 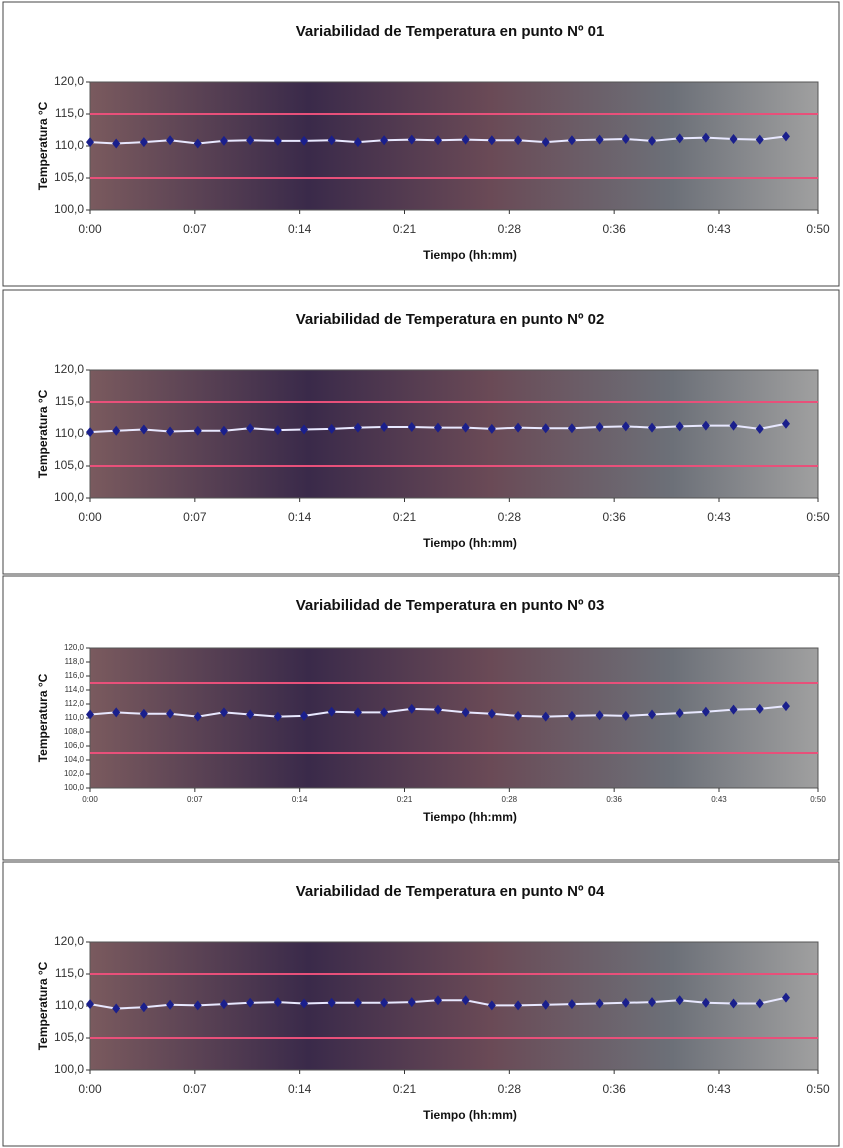 What do you see at coordinates (69, 113) in the screenshot?
I see `y-tick-label: 115,0` at bounding box center [69, 113].